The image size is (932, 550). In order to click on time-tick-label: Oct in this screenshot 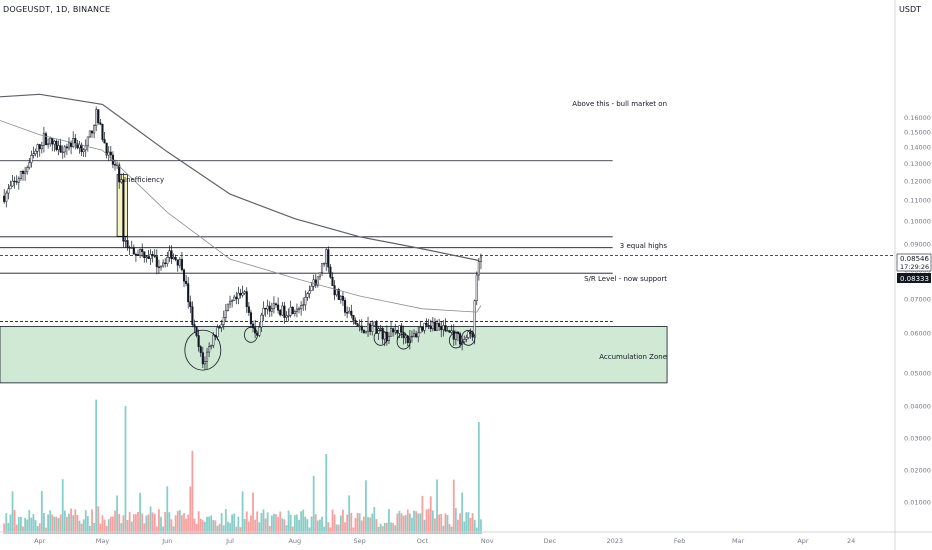, I will do `click(423, 541)`.